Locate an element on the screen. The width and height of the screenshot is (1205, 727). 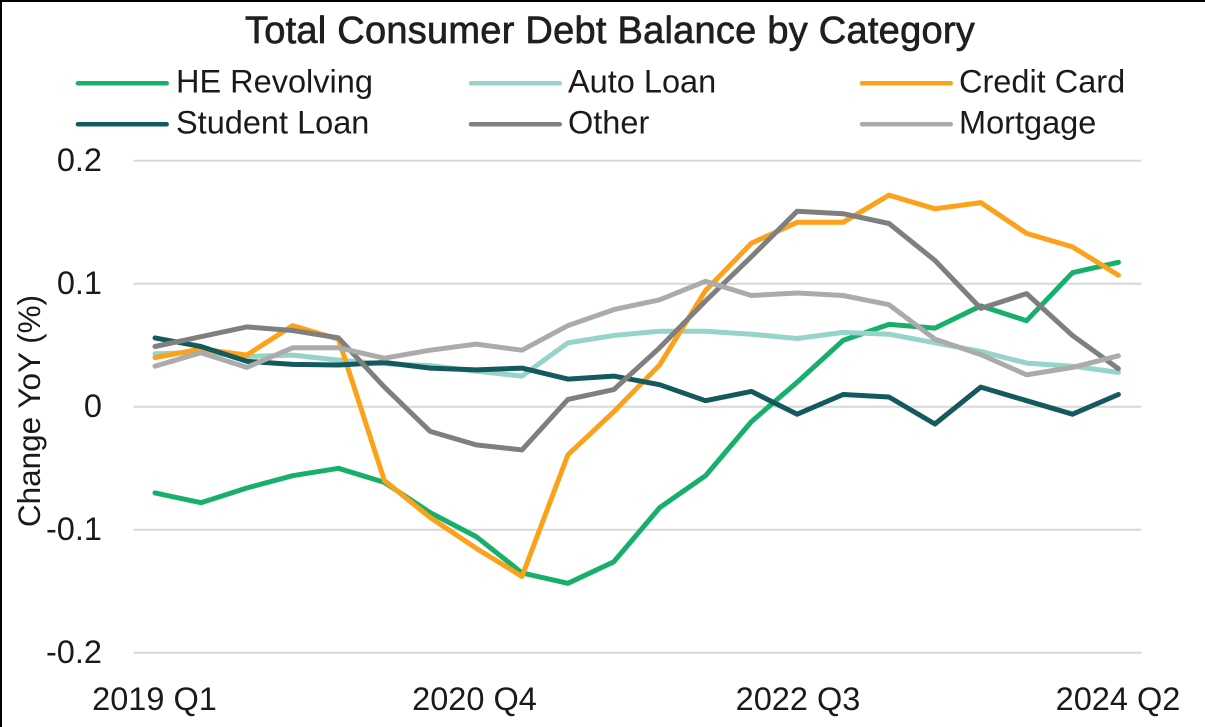
svg-text: Change YoY (%) is located at coordinates (29, 411).